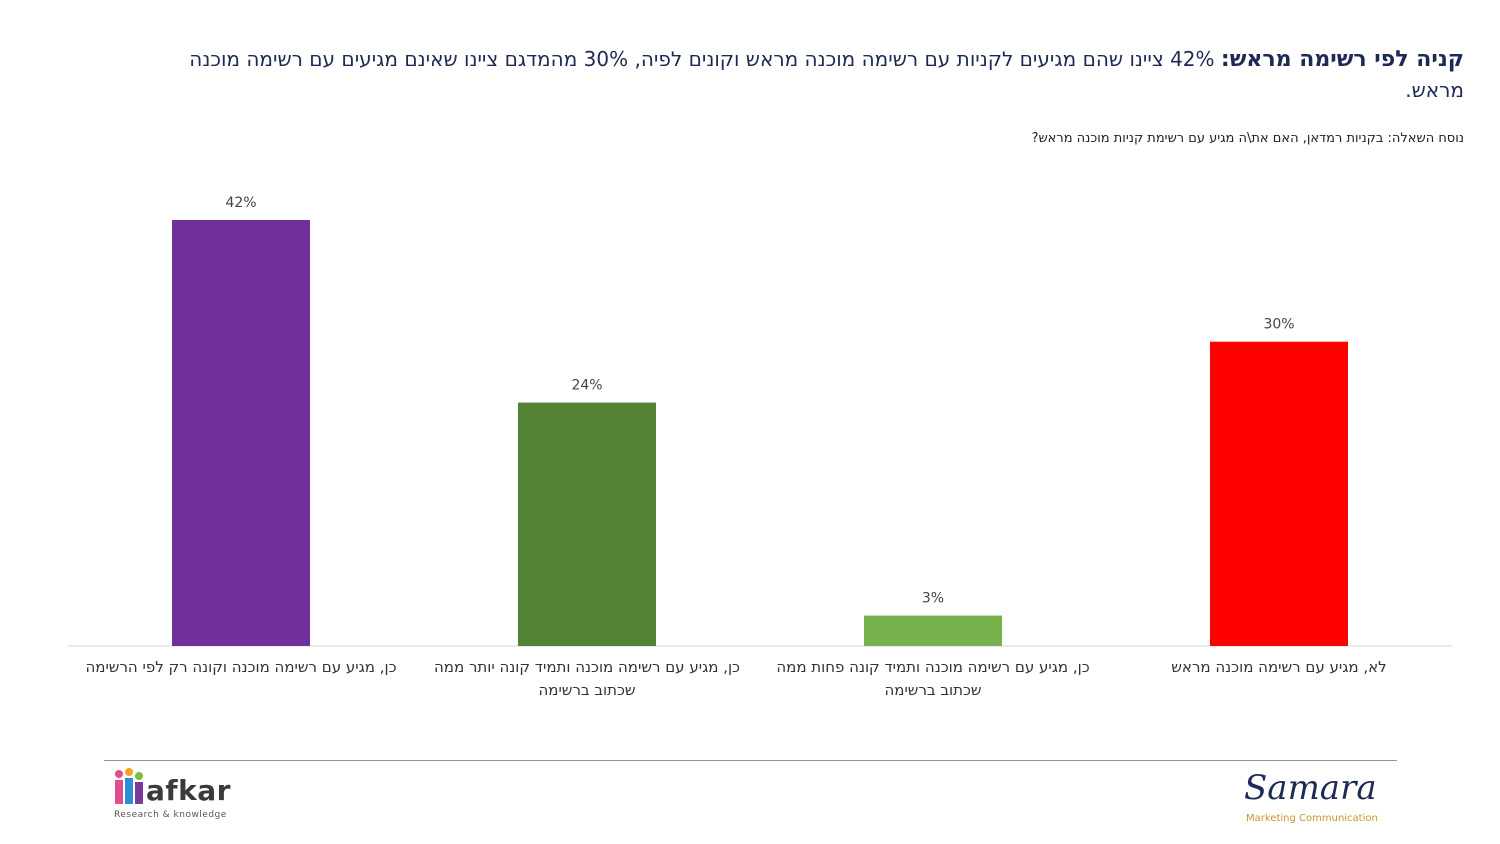 The width and height of the screenshot is (1500, 844). What do you see at coordinates (129, 786) in the screenshot?
I see `afkar-people-icon` at bounding box center [129, 786].